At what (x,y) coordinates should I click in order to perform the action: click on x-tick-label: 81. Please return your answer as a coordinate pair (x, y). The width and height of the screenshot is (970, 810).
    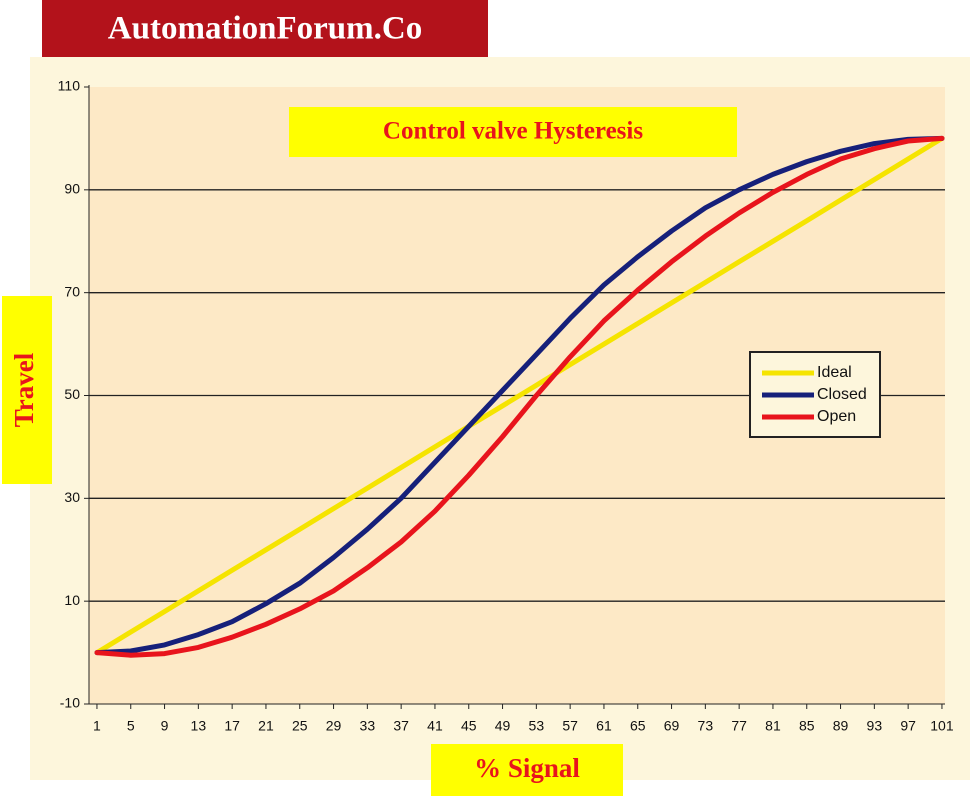
    Looking at the image, I should click on (773, 726).